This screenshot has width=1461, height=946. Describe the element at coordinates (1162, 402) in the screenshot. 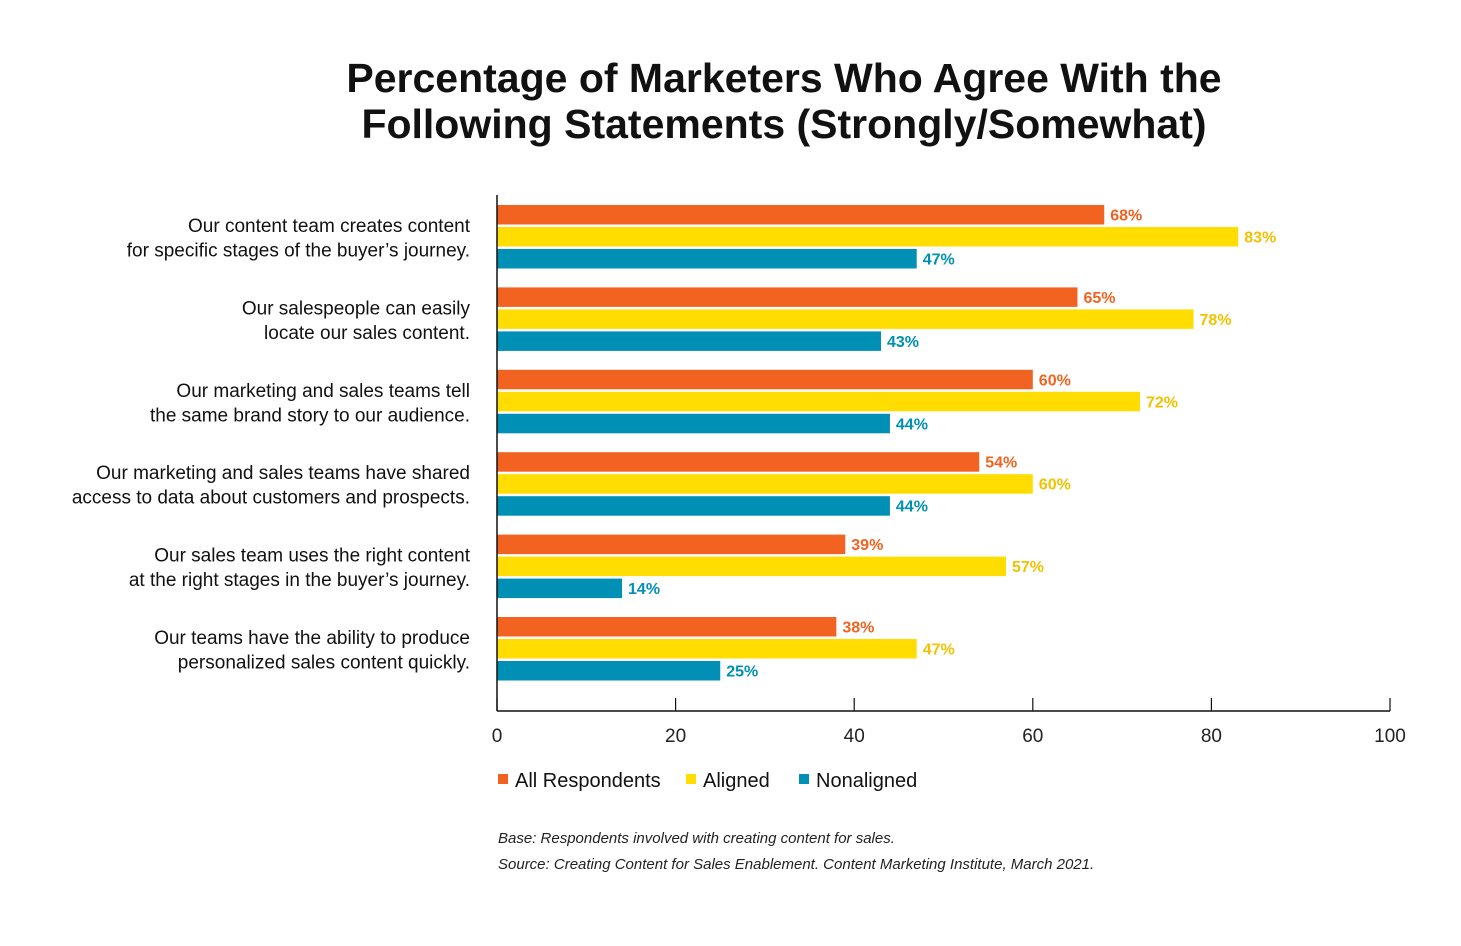

I see `data-label: 72%` at that location.